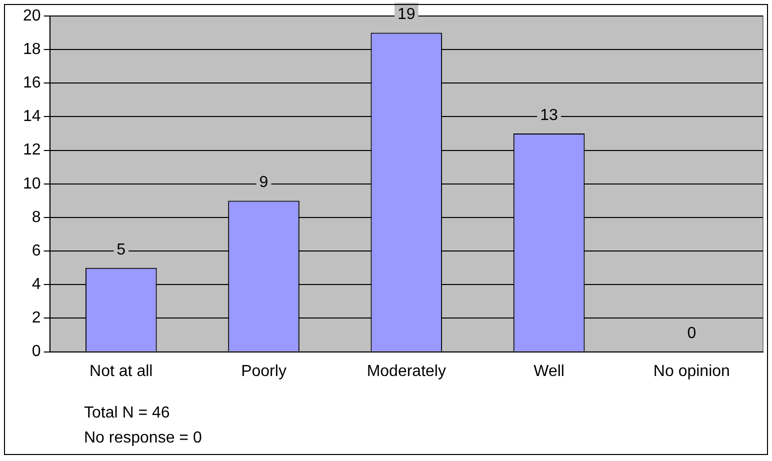 The image size is (772, 461). I want to click on y-tick-label: 18, so click(32, 49).